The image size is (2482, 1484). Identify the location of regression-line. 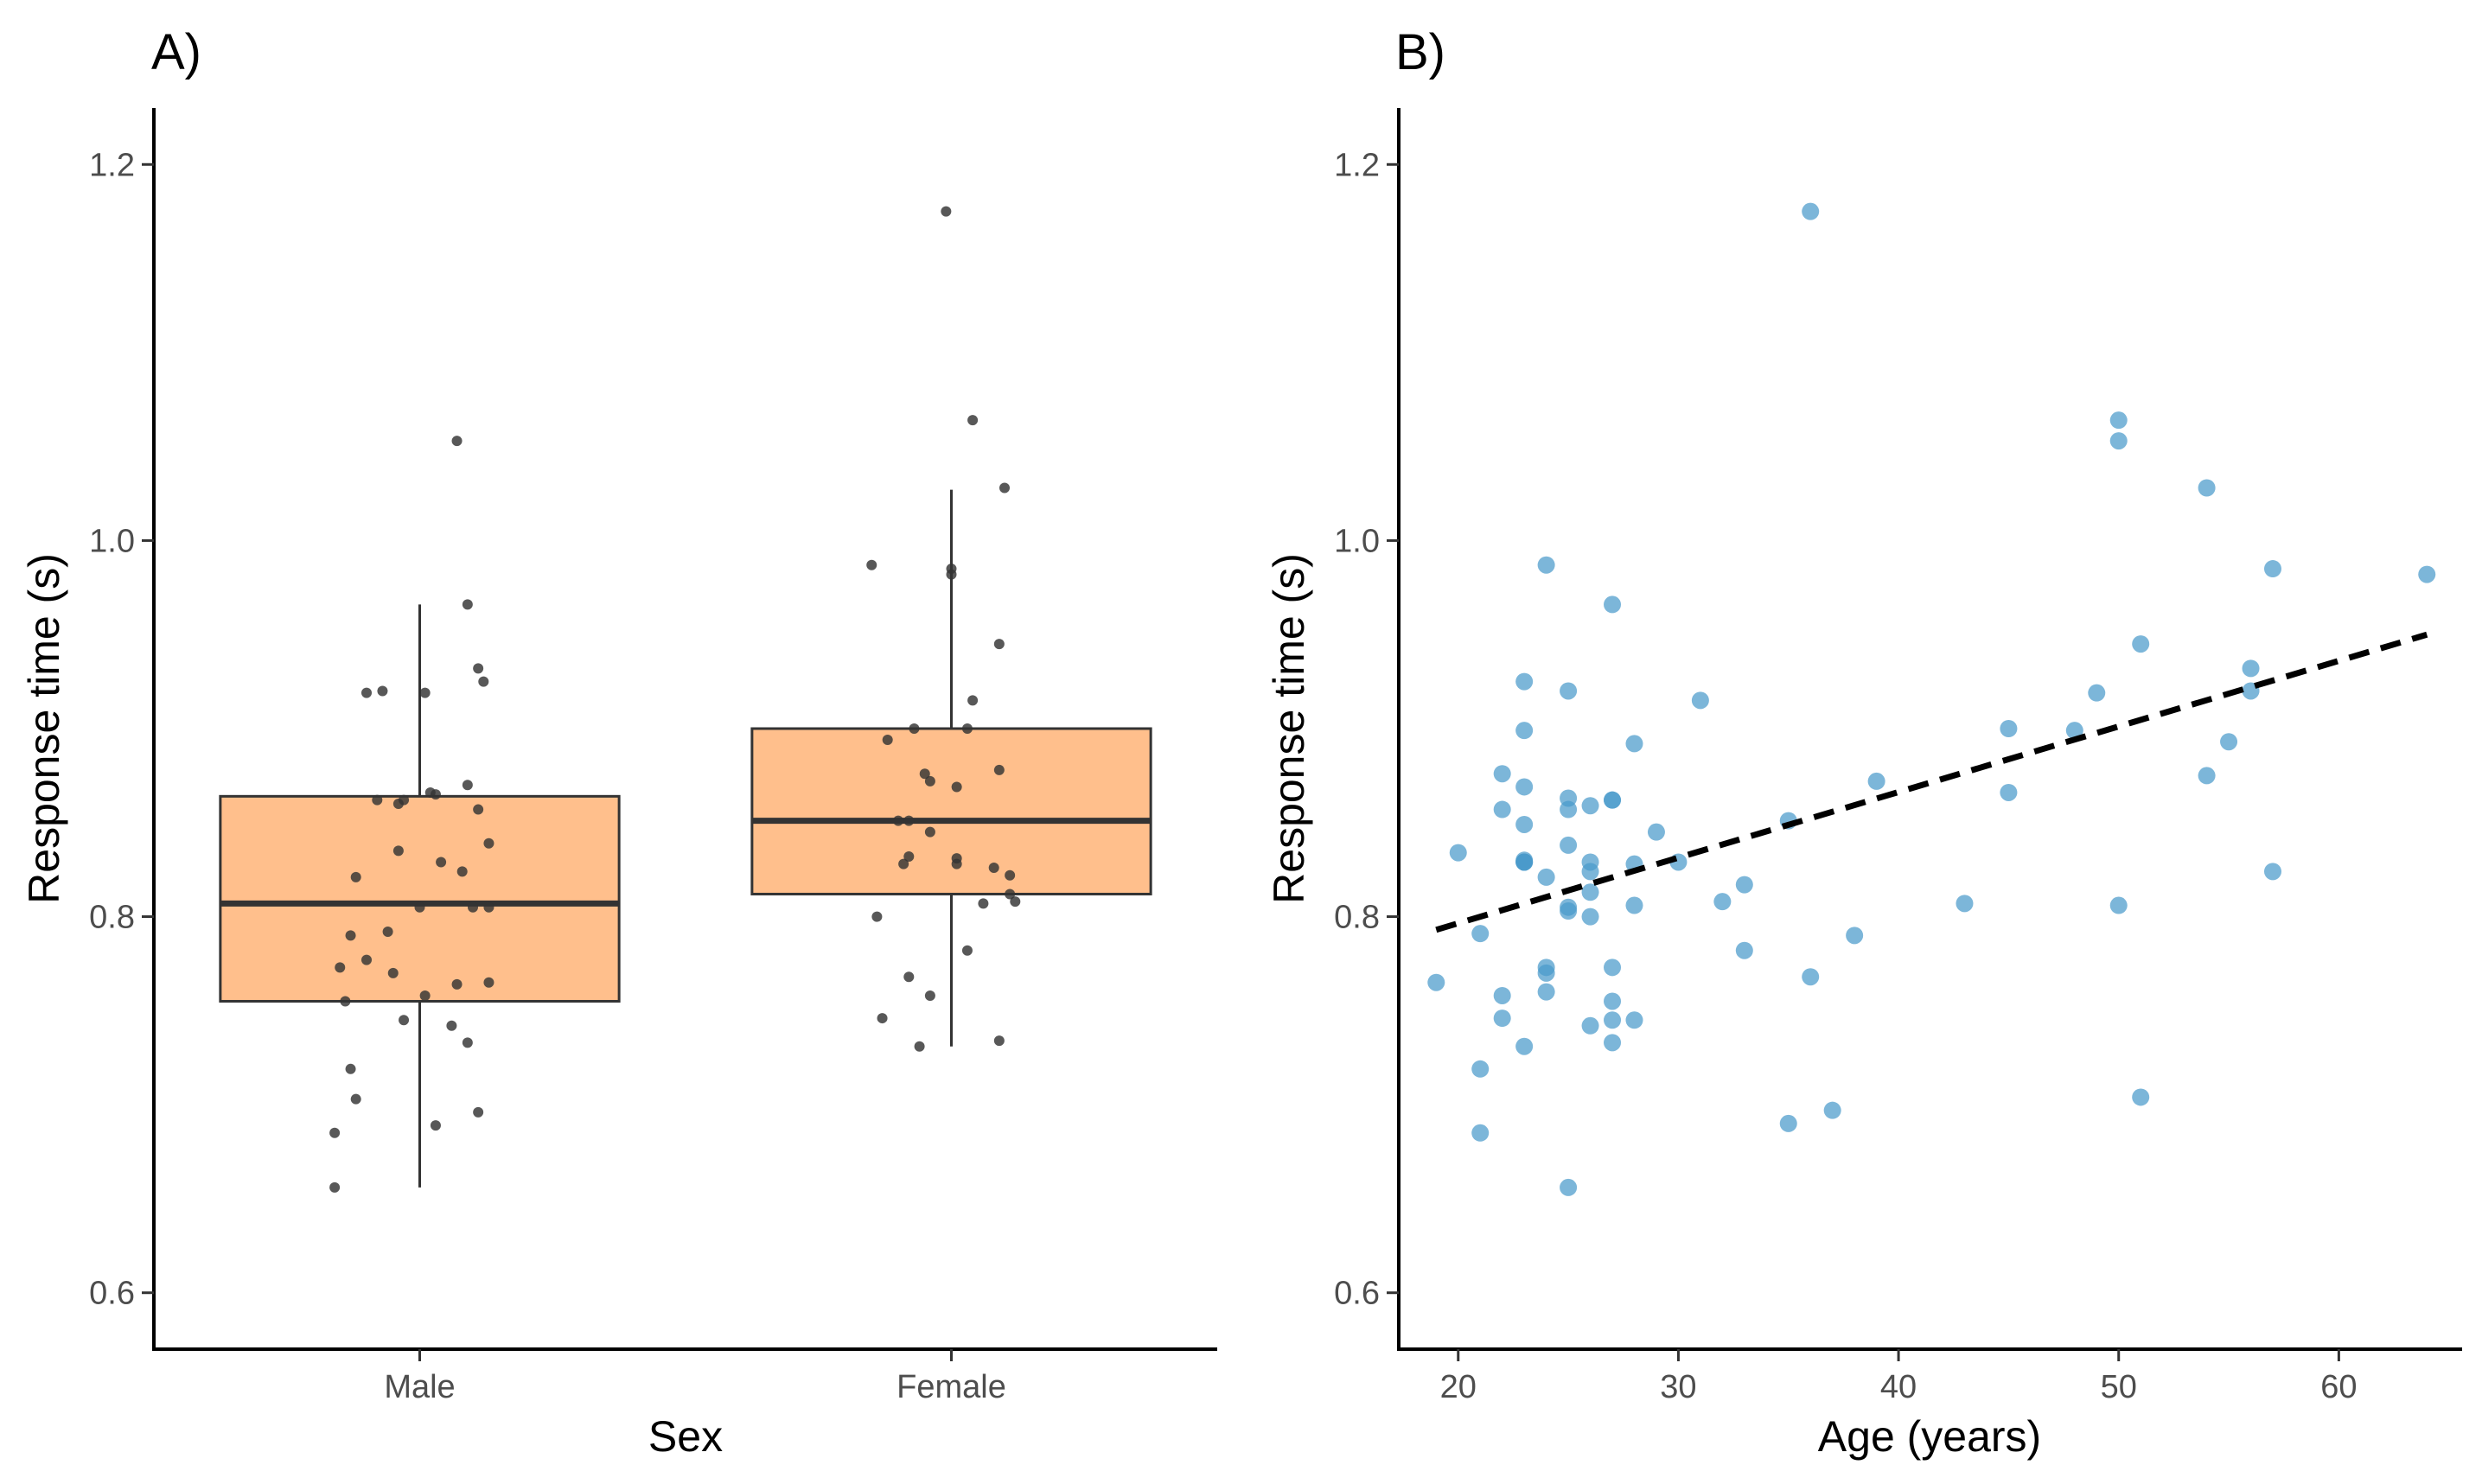
(1931, 782).